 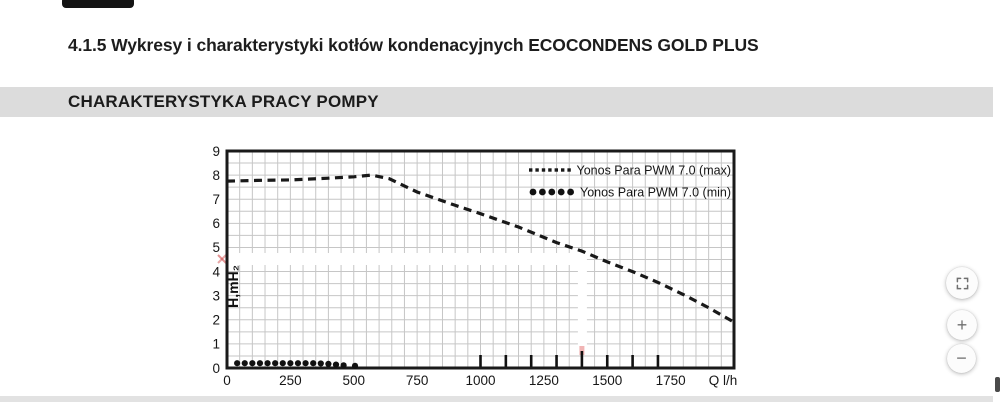 I want to click on legend-label-max: Yonos Para PWM 7.0 (max), so click(x=654, y=170).